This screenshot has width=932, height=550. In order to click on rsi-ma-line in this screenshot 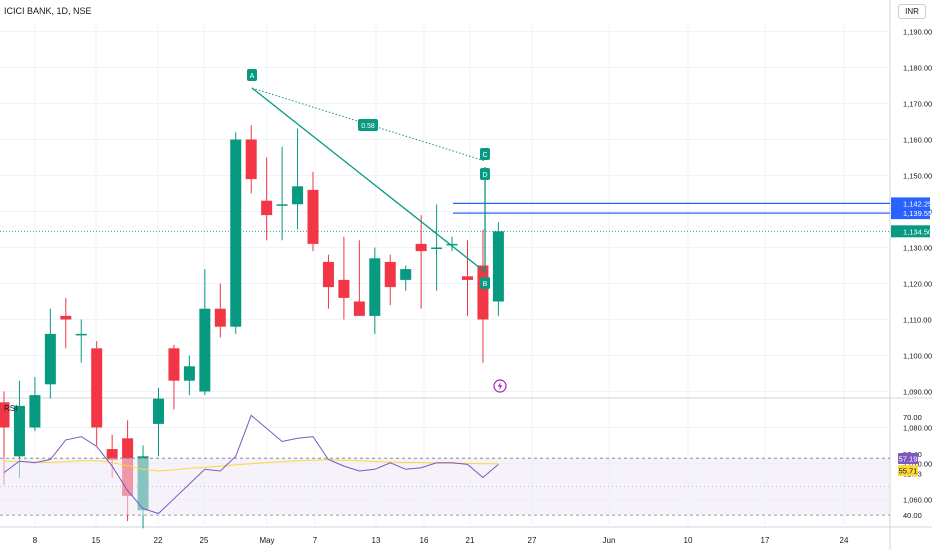, I will do `click(251, 465)`.